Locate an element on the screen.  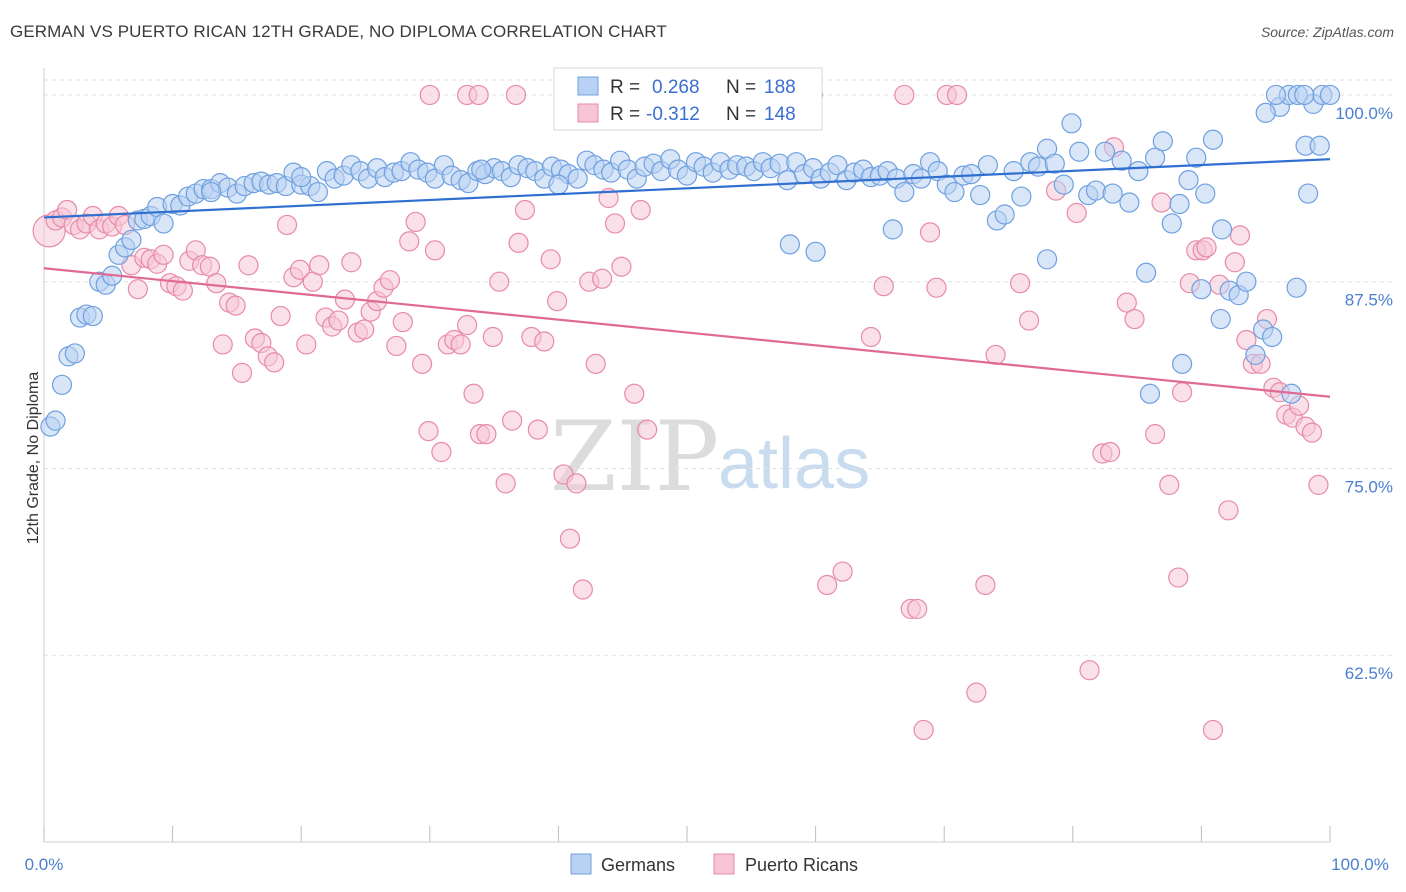
bottom-legend-label-germans: Germans is located at coordinates (638, 865).